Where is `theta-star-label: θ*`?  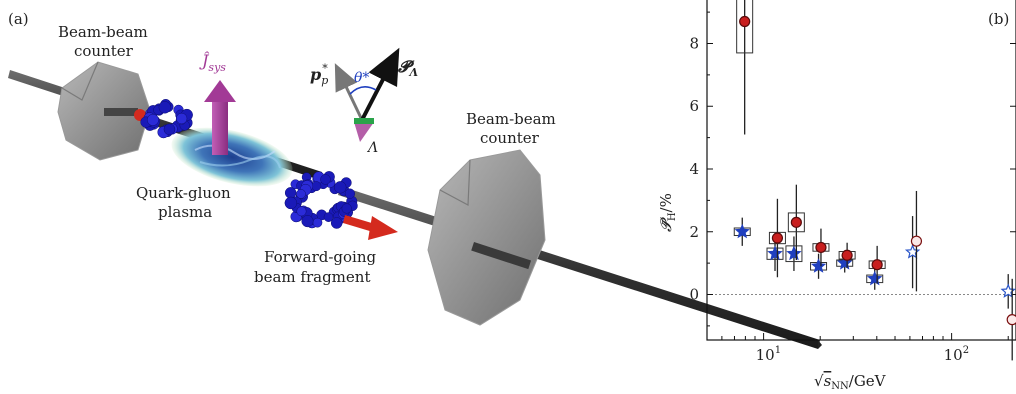
theta-star-label: θ* is located at coordinates (361, 78).